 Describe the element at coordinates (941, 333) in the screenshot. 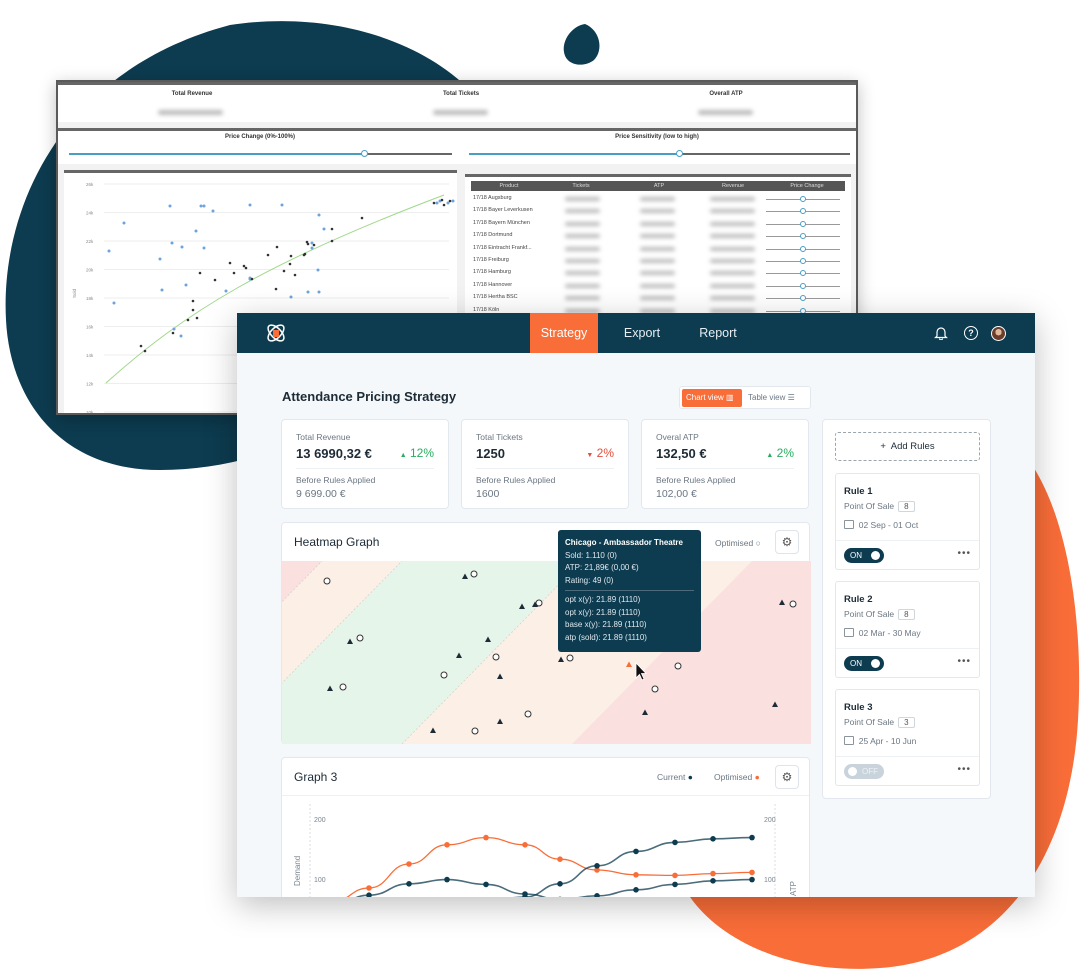

I see `bell-icon` at that location.